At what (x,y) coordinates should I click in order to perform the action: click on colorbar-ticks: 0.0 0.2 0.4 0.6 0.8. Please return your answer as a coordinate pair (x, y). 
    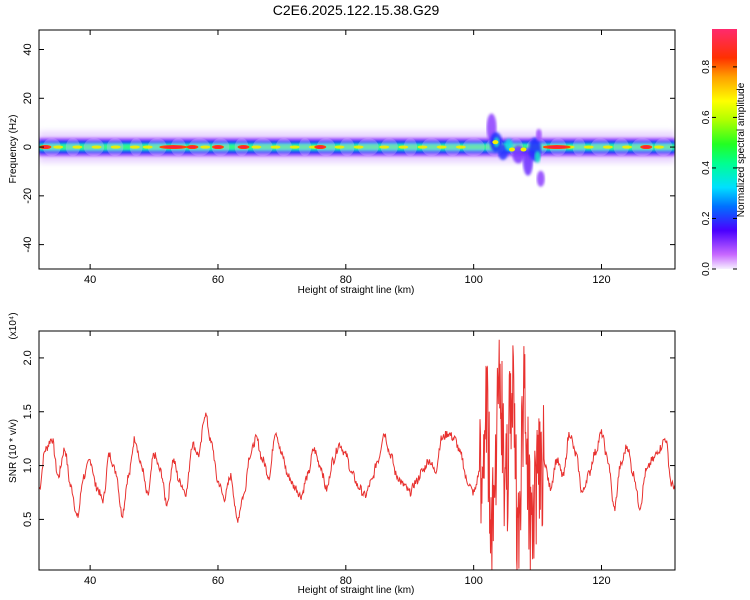
    Looking at the image, I should click on (719, 168).